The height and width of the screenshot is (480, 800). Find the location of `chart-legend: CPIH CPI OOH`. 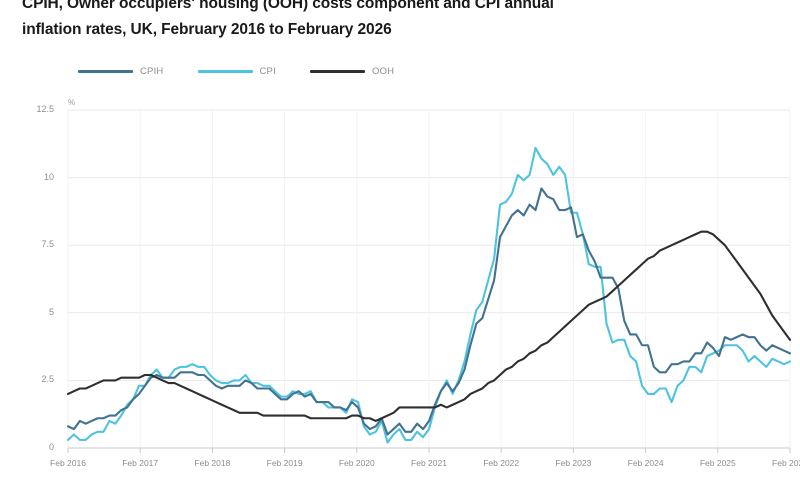

chart-legend: CPIH CPI OOH is located at coordinates (236, 71).